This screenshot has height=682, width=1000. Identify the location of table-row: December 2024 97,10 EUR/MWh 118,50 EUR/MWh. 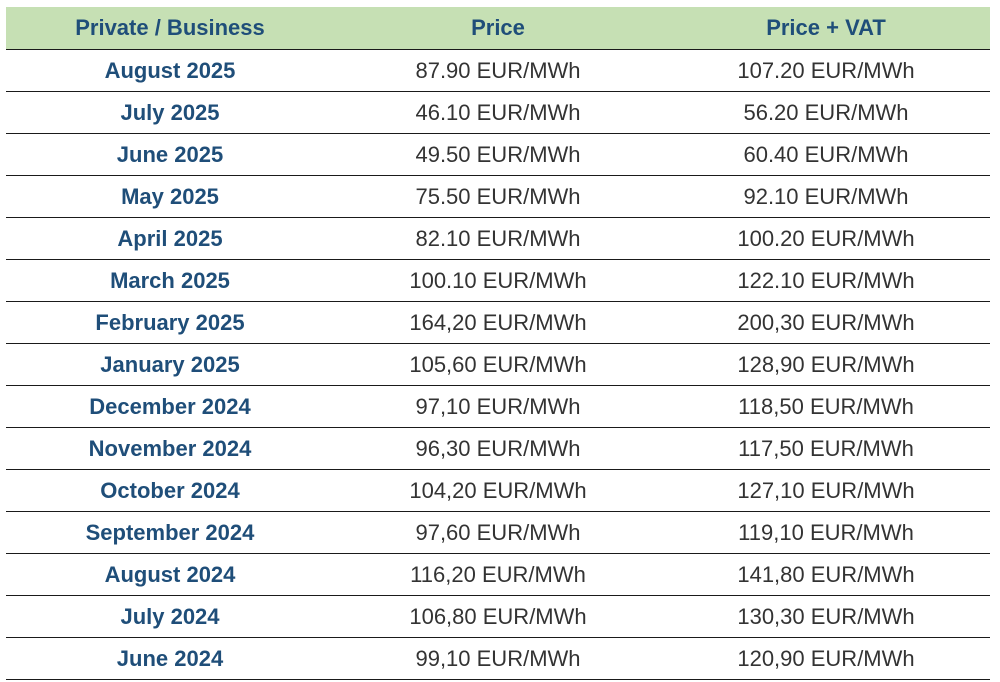
(498, 406).